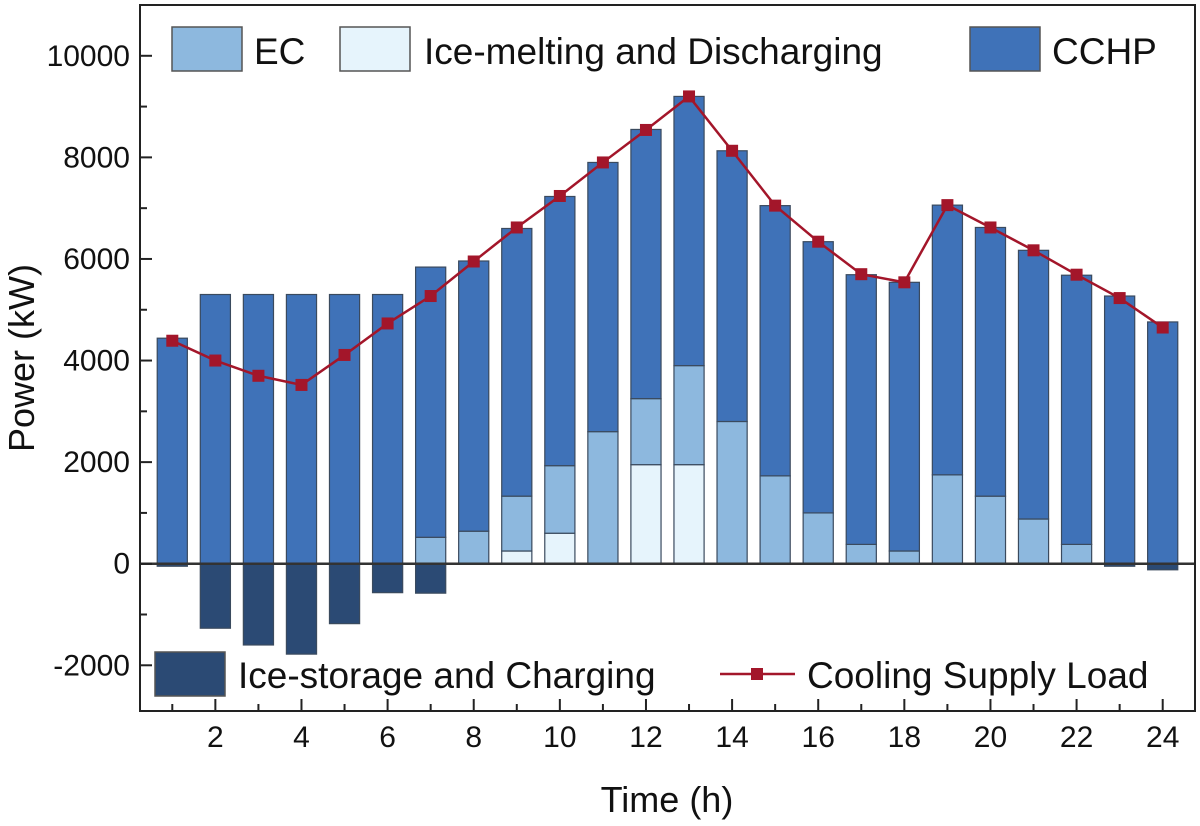  Describe the element at coordinates (602, 162) in the screenshot. I see `cooling-supply-load-point-h11` at that location.